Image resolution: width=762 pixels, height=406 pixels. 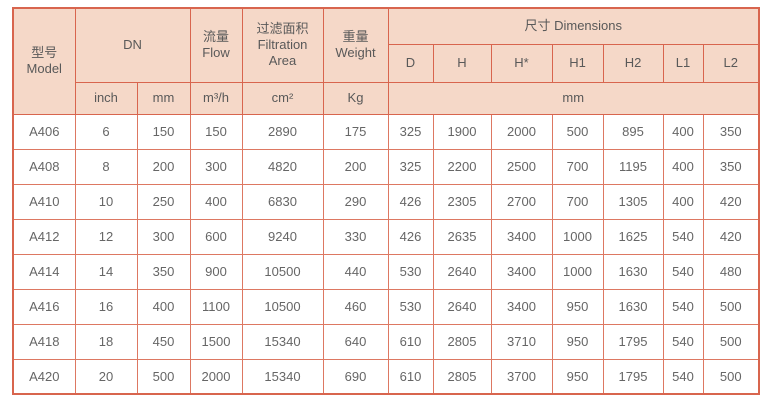 I want to click on value-cell: 6, so click(x=106, y=131).